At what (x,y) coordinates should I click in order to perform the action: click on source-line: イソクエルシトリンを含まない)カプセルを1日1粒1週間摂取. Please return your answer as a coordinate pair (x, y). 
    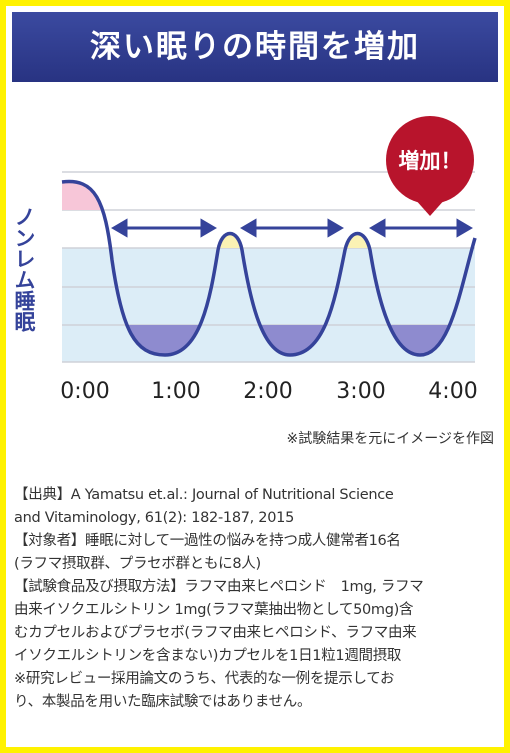
    Looking at the image, I should click on (208, 656).